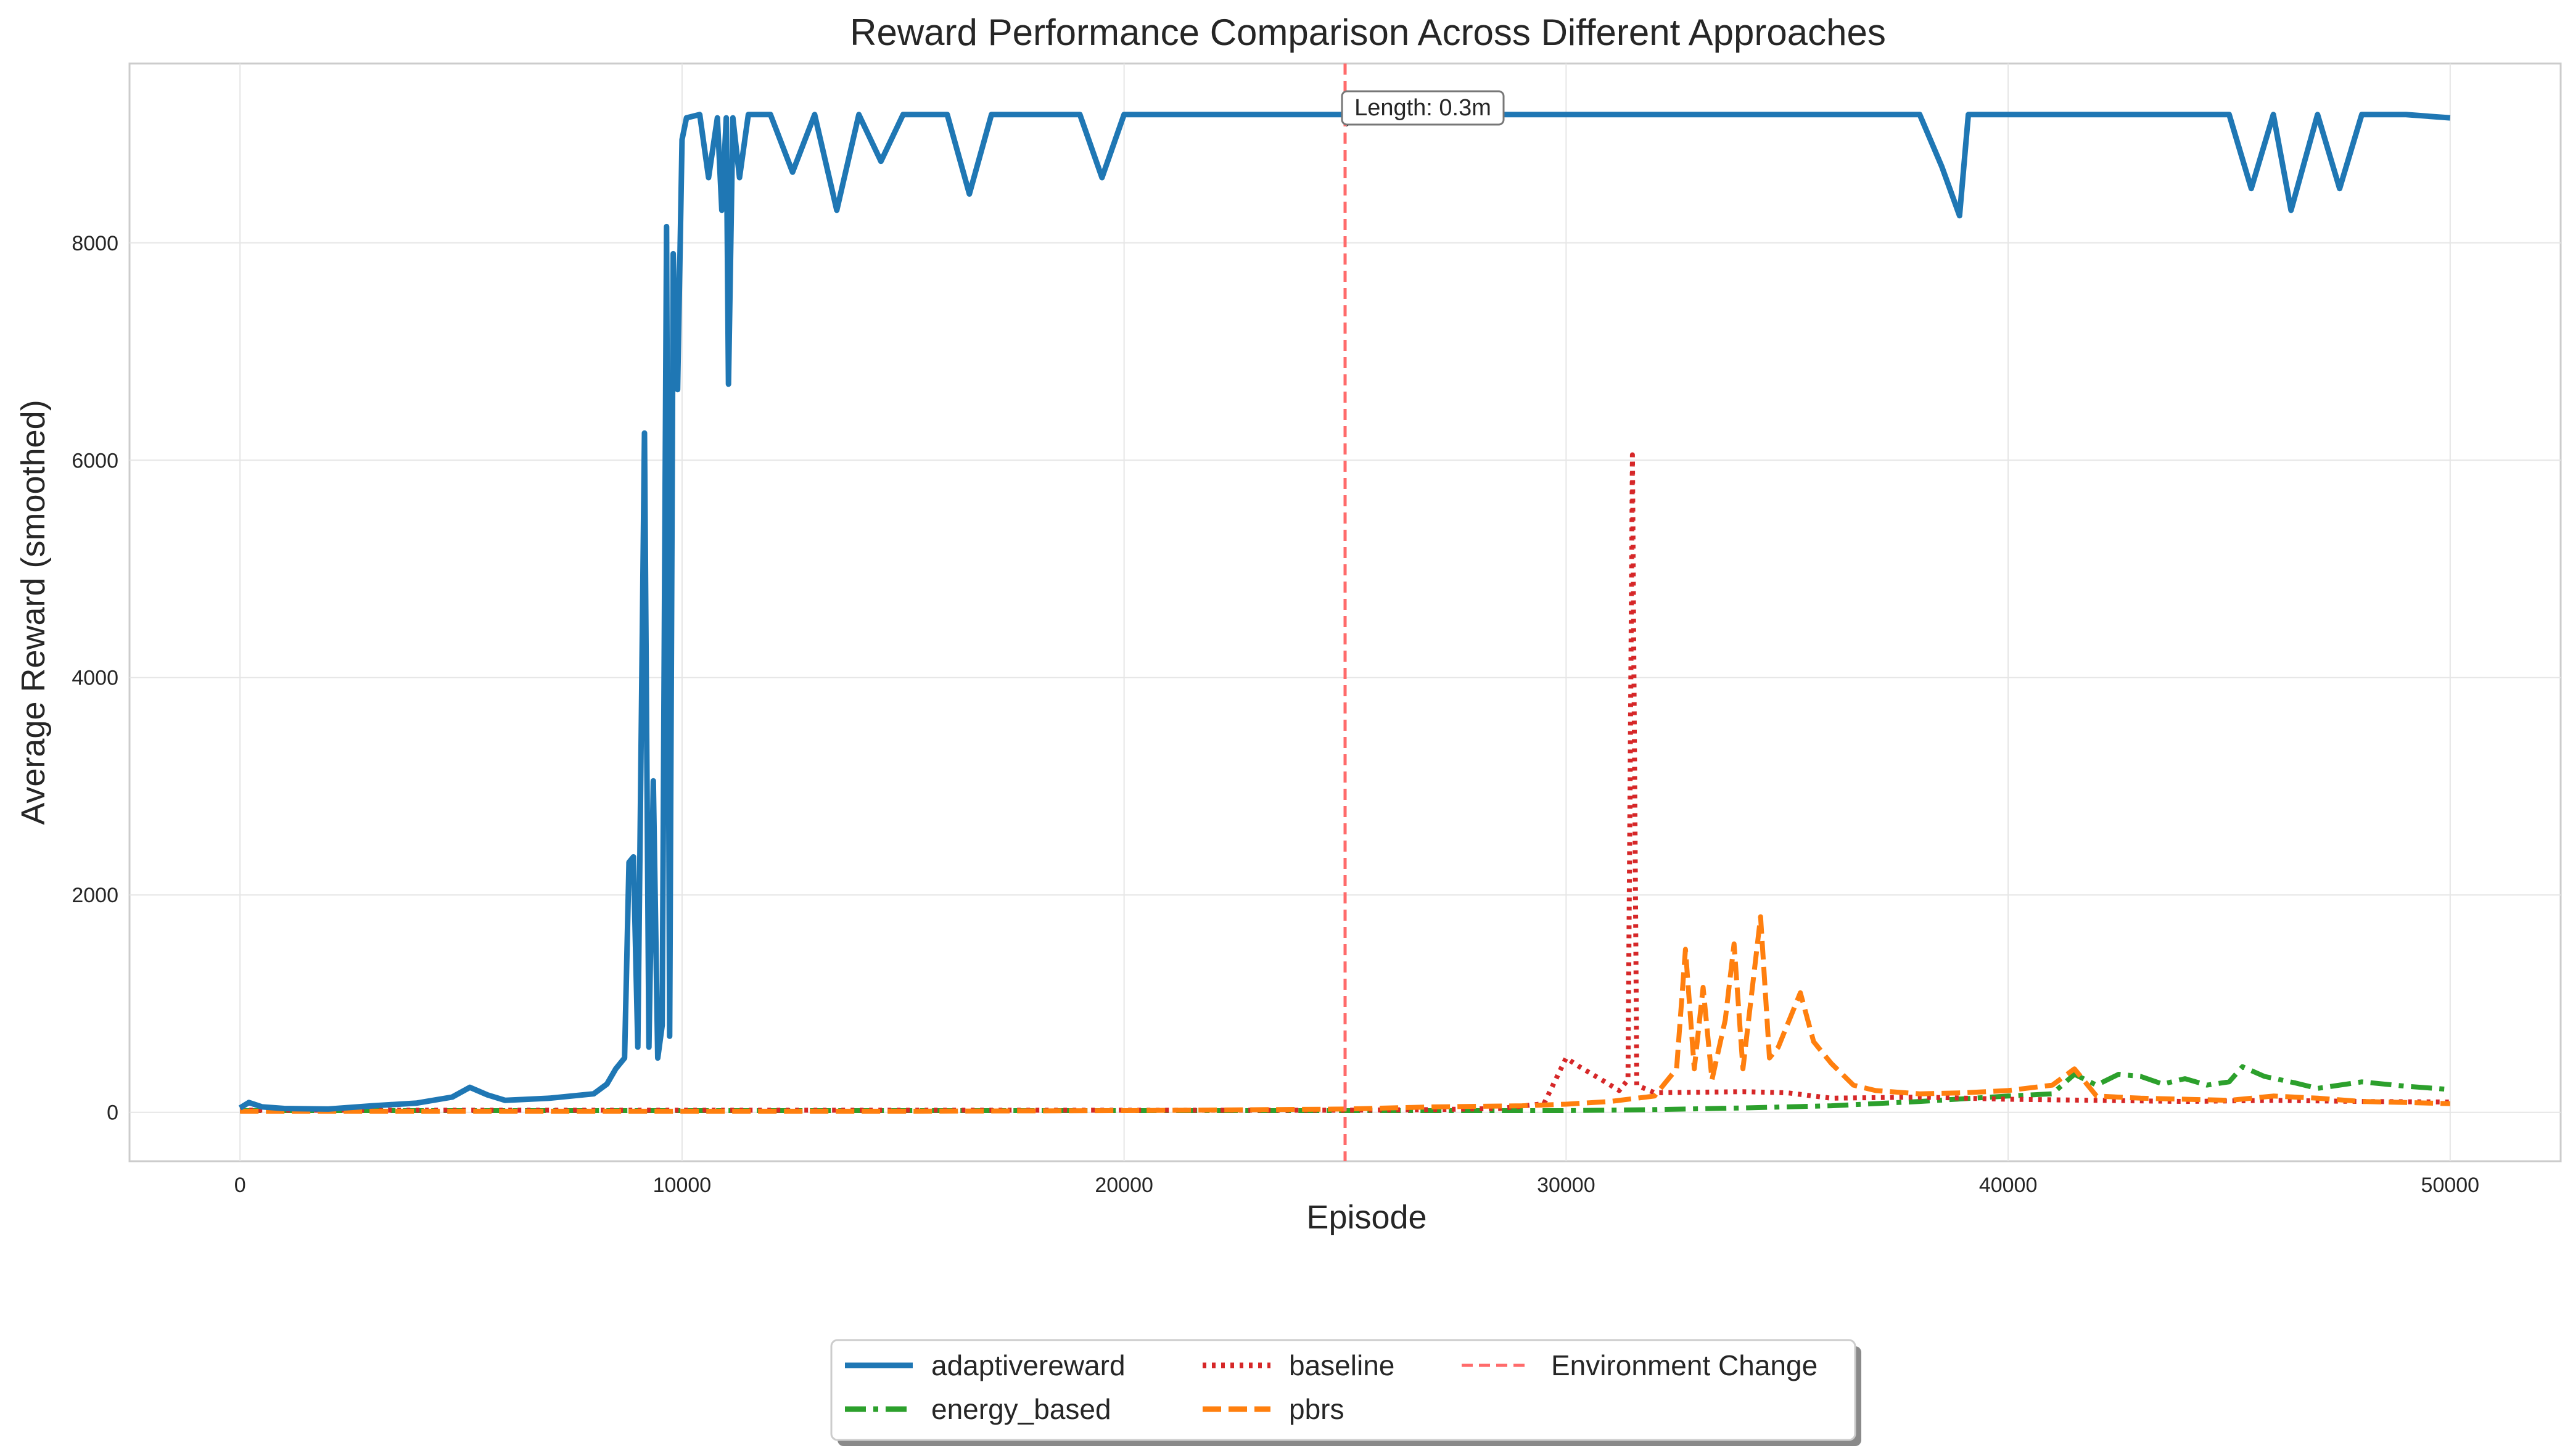 Image resolution: width=2573 pixels, height=1456 pixels. Describe the element at coordinates (1341, 1365) in the screenshot. I see `legend-label-baseline: baseline` at that location.